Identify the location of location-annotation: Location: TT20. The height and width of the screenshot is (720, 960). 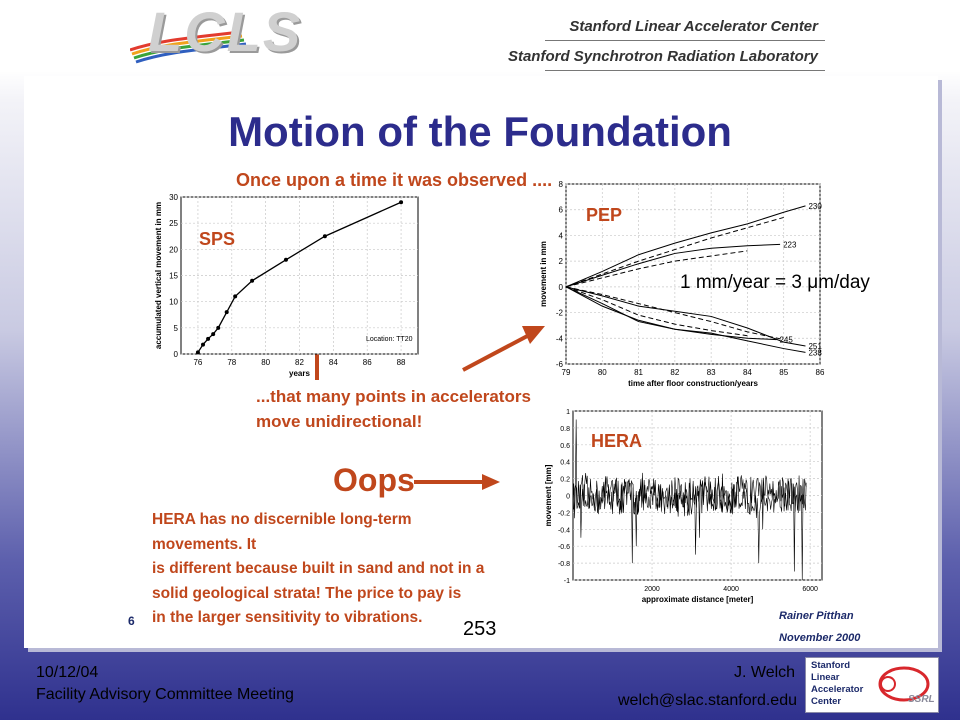
(389, 339).